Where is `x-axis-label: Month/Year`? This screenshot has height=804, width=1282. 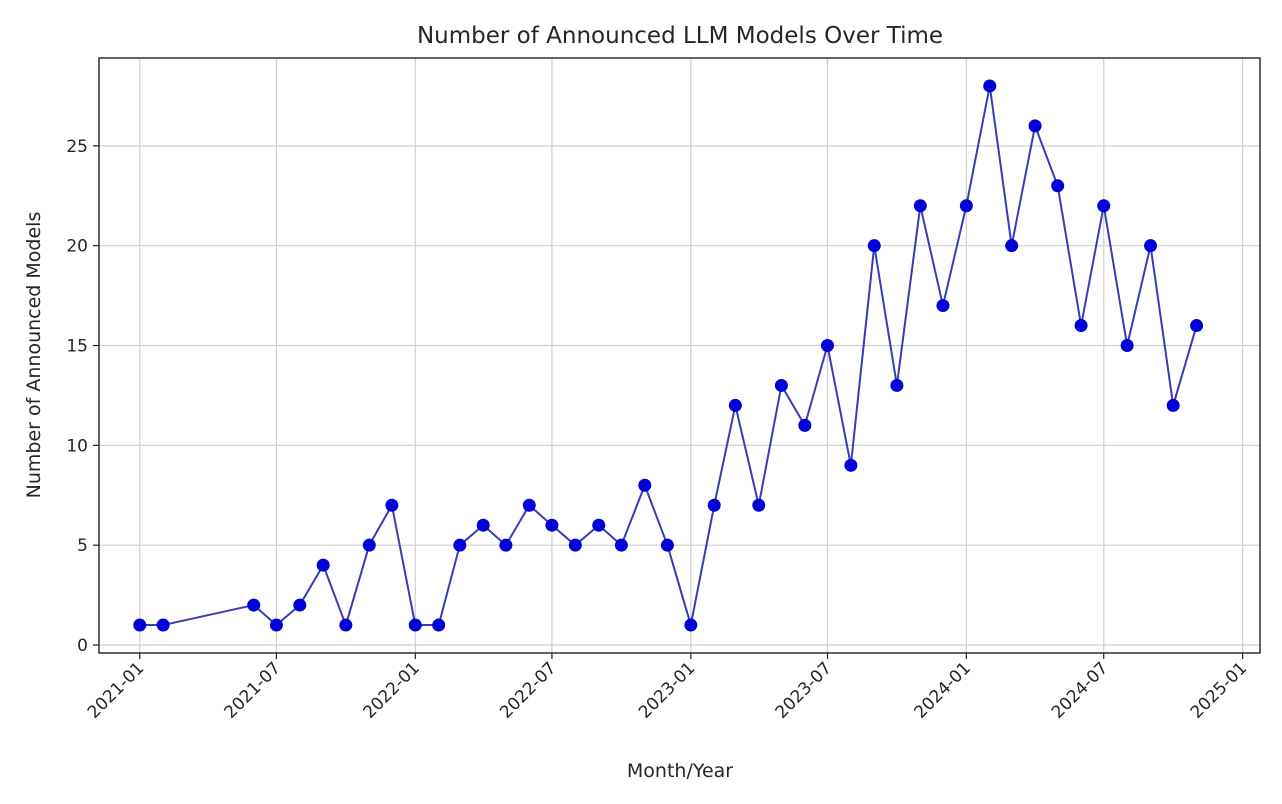
x-axis-label: Month/Year is located at coordinates (680, 771).